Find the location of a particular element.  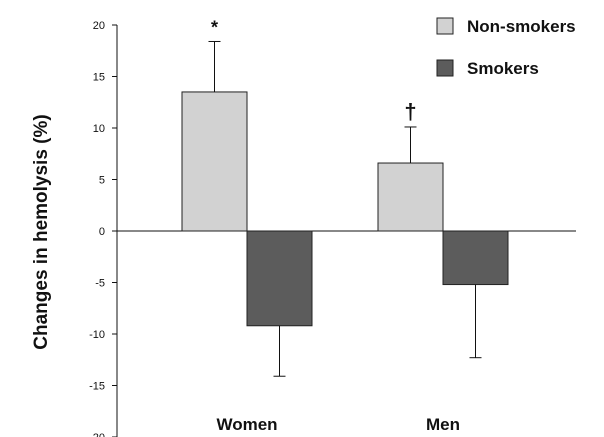

significance-marker: * is located at coordinates (214, 27).